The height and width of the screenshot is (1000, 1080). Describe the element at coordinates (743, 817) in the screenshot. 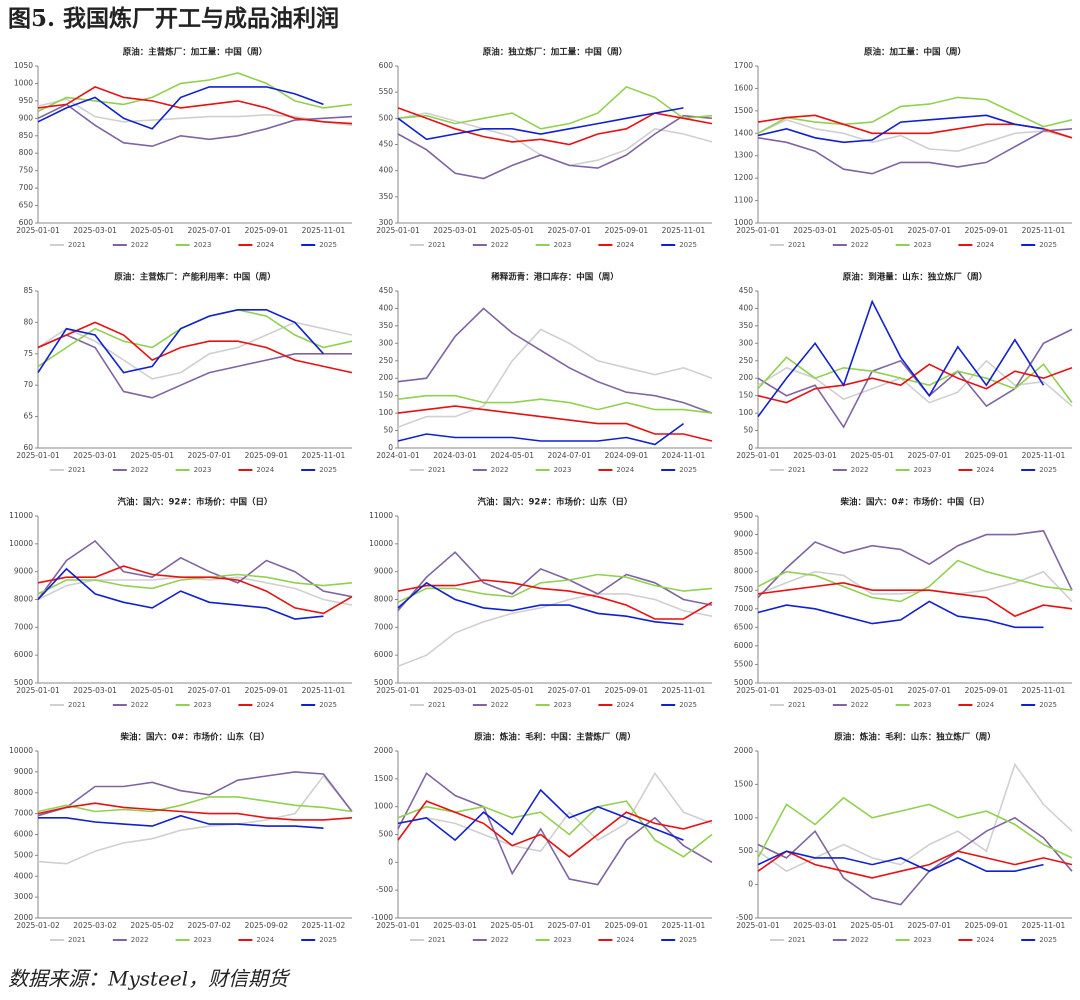

I see `y-tick-label: 1000` at that location.